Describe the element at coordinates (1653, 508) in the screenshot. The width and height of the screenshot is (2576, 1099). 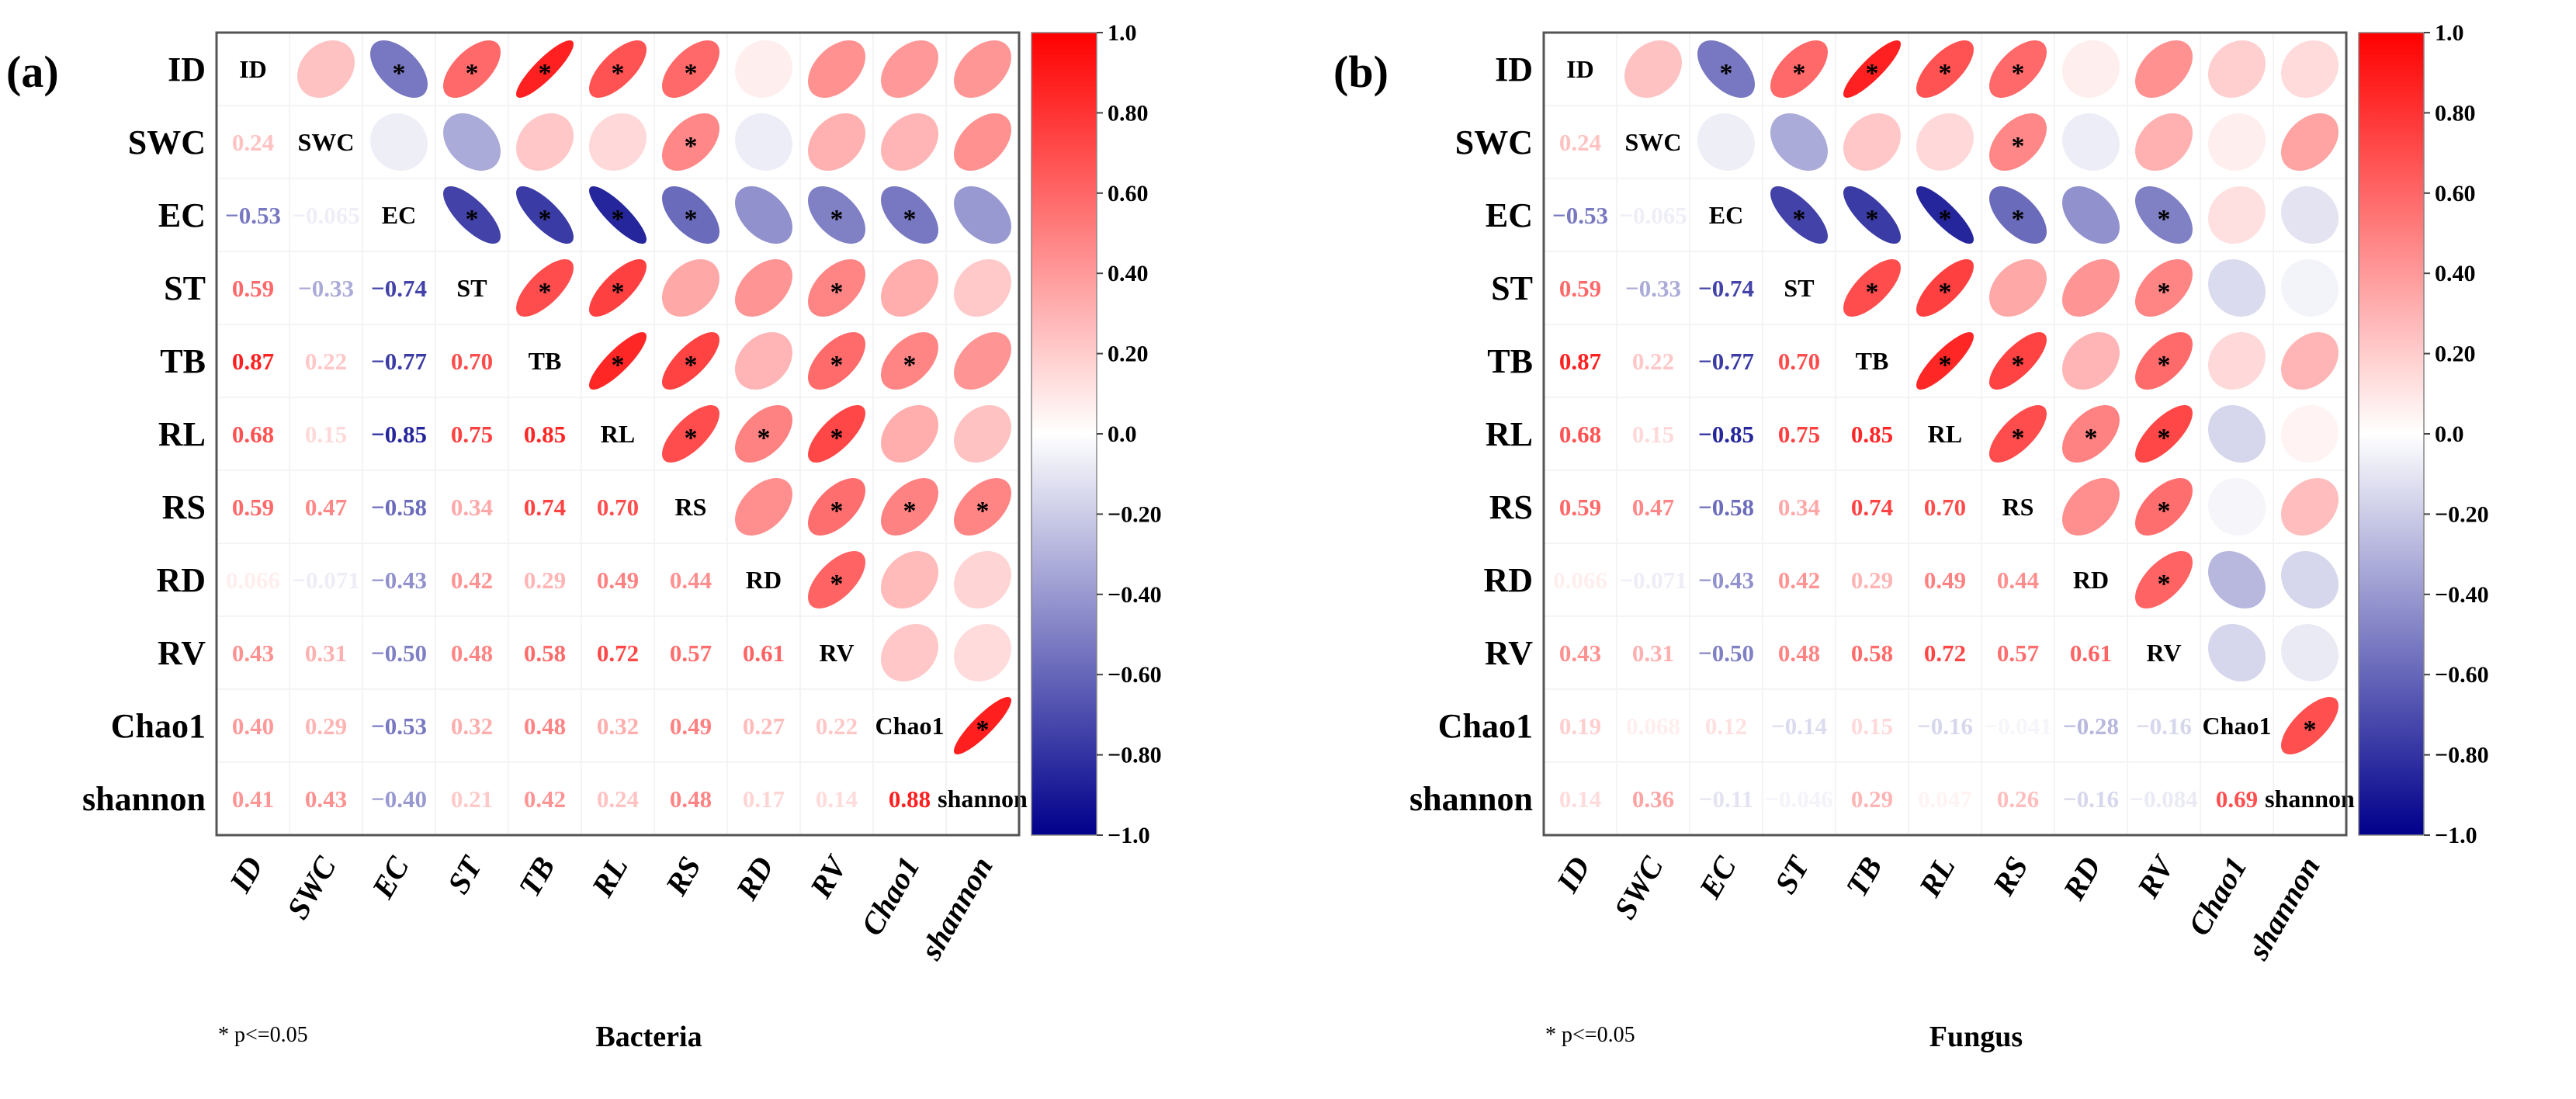
I see `correlation-value-label: 0.47` at that location.